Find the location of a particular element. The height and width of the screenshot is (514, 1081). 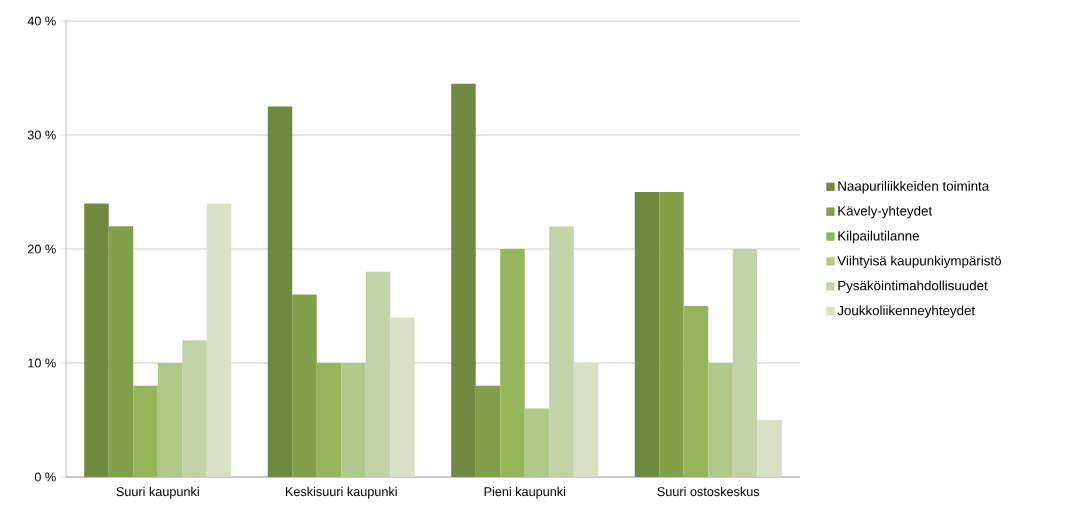

x-tick-label: Keskisuuri kaupunki is located at coordinates (341, 492).